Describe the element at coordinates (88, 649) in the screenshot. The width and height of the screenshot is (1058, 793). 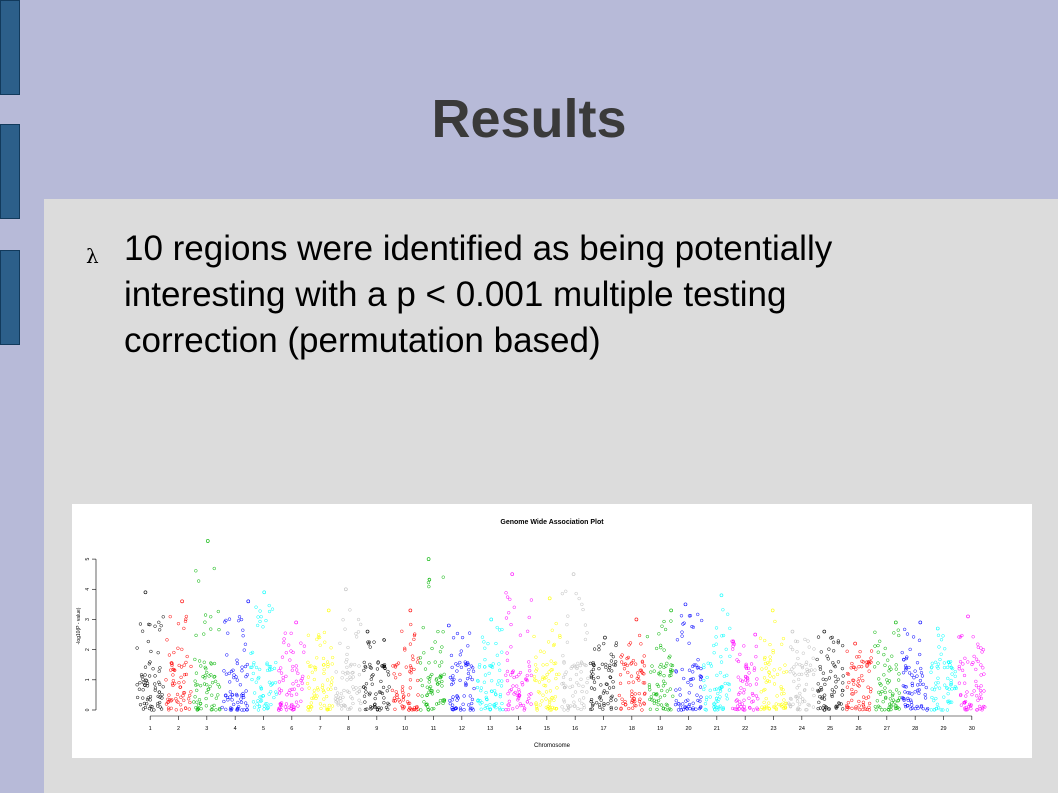
I see `y-tick-label: 2` at that location.